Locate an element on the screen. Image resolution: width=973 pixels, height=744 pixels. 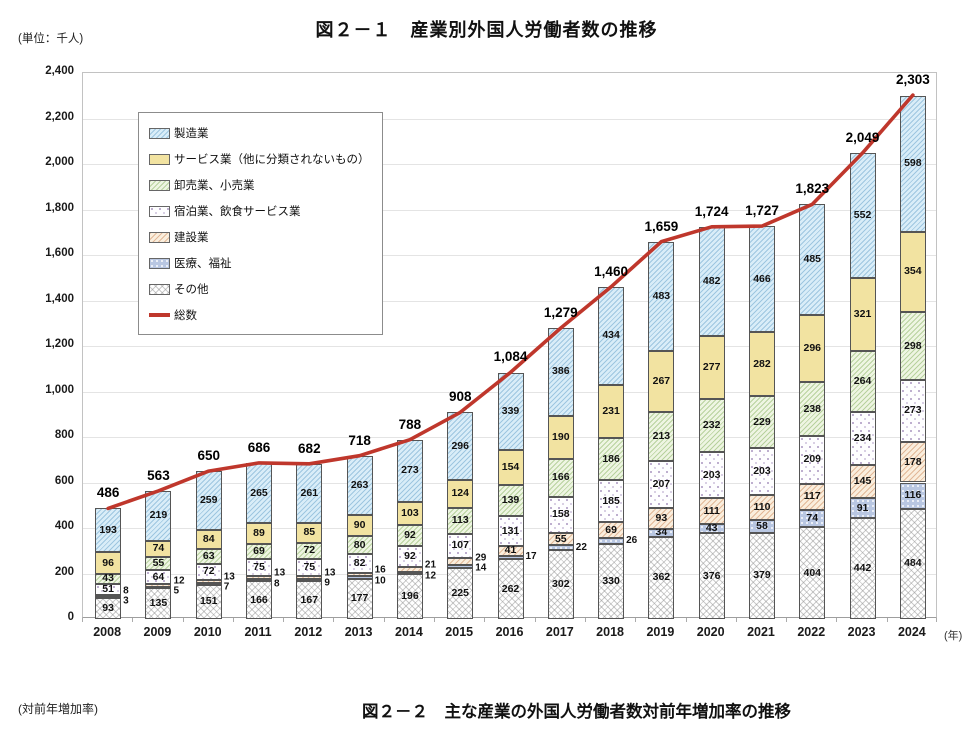
side-value-label: 12 is located at coordinates (179, 581).